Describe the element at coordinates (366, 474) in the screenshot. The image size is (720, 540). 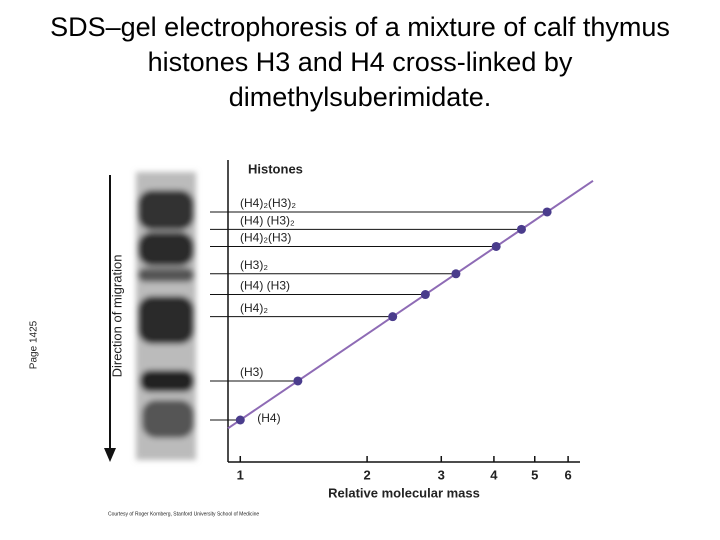
I see `x-tick-label: 2` at that location.